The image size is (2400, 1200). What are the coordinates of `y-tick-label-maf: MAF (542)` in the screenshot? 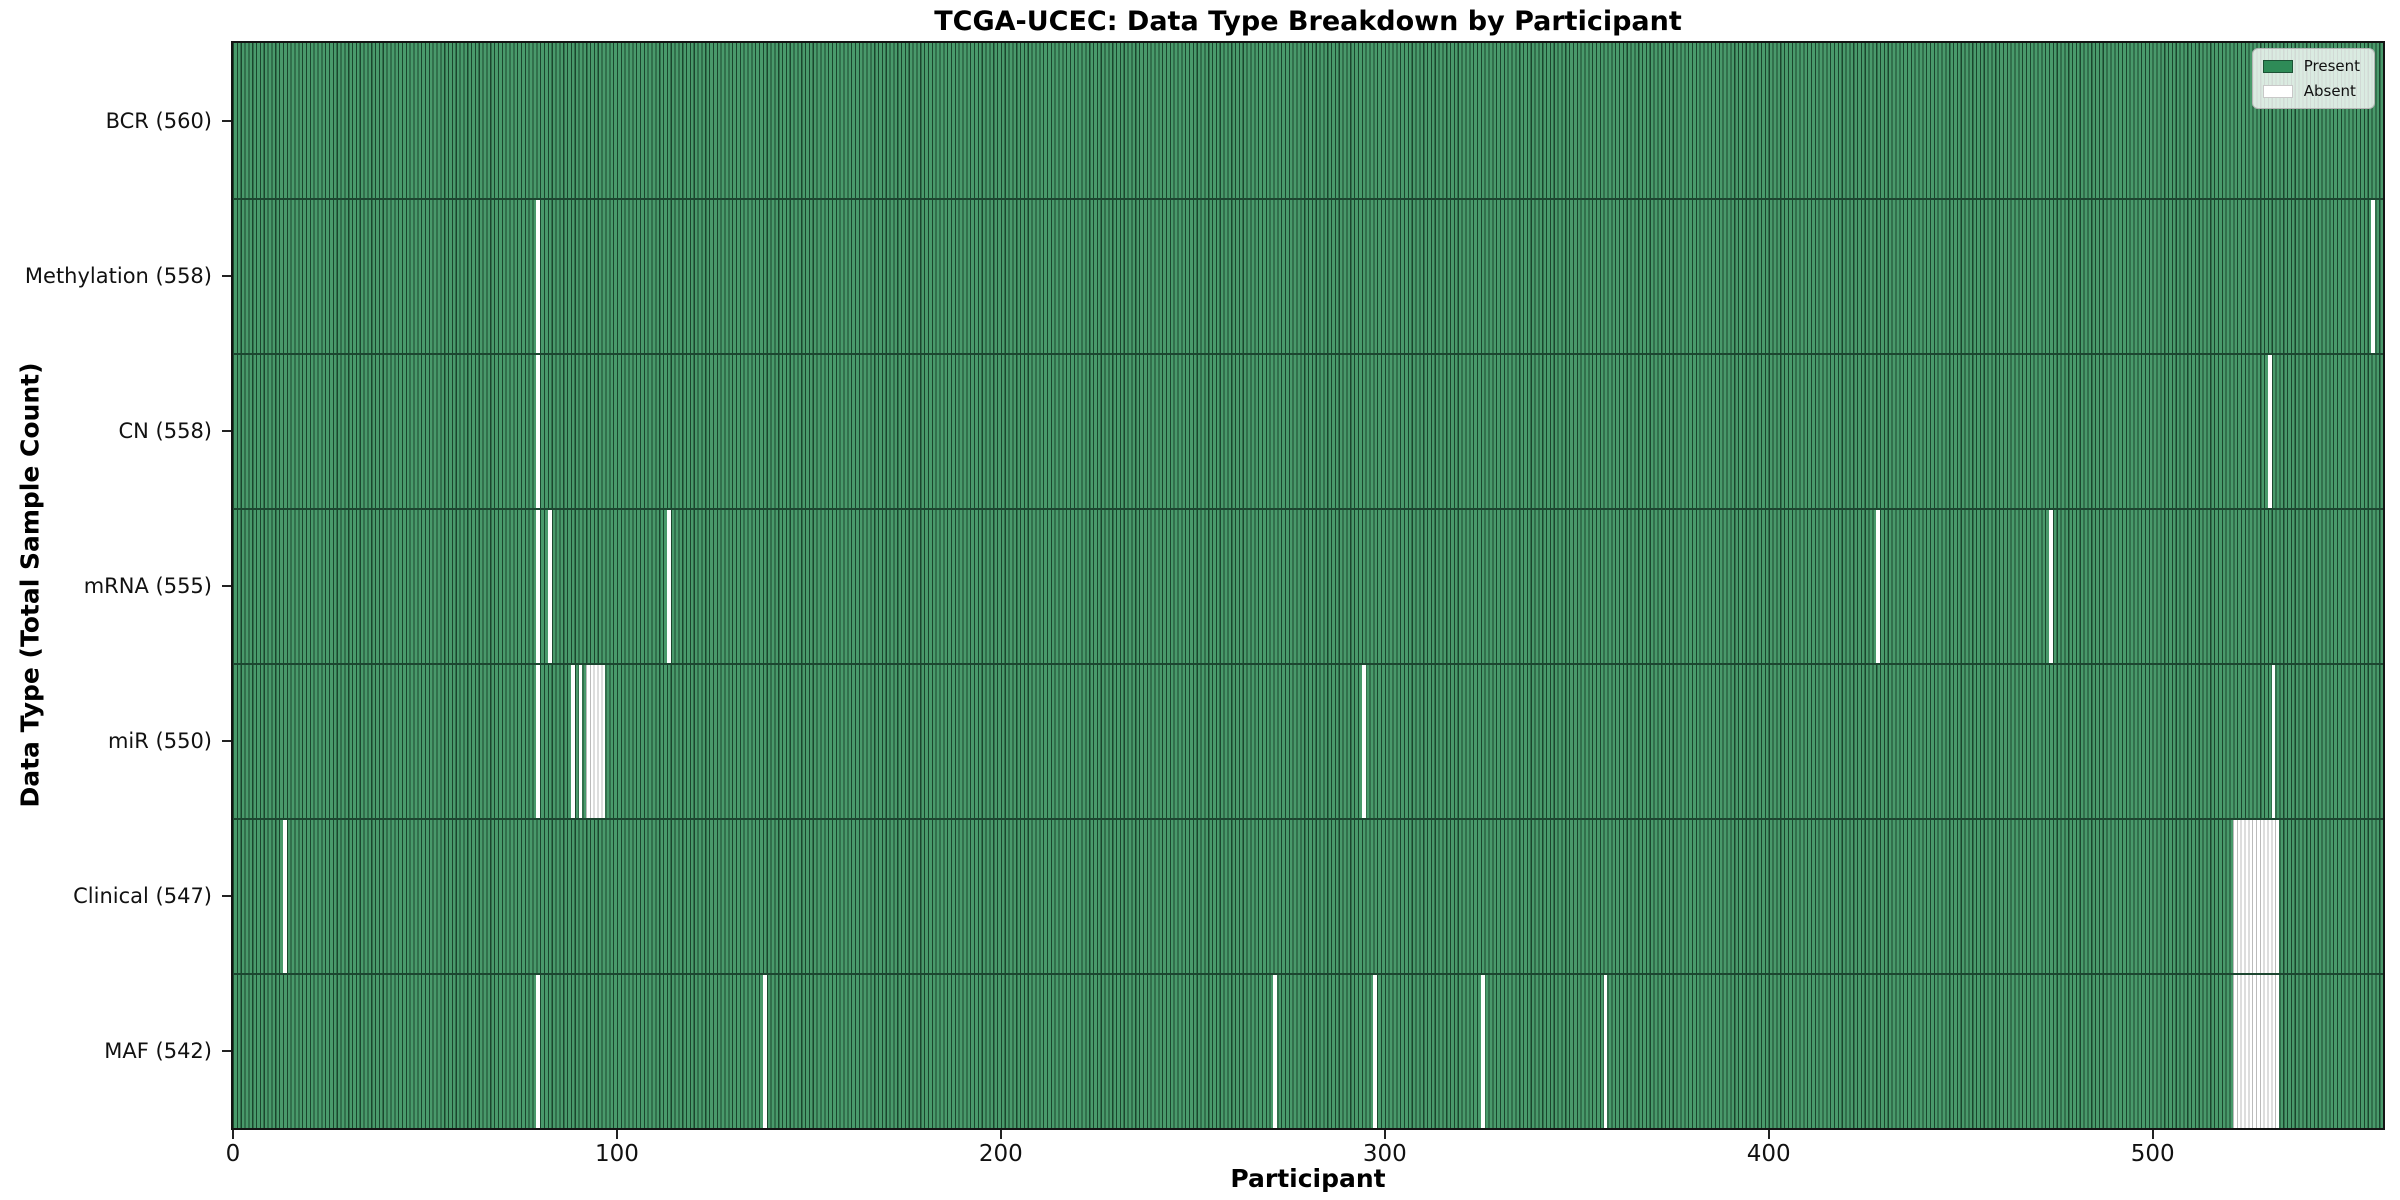 It's located at (158, 1050).